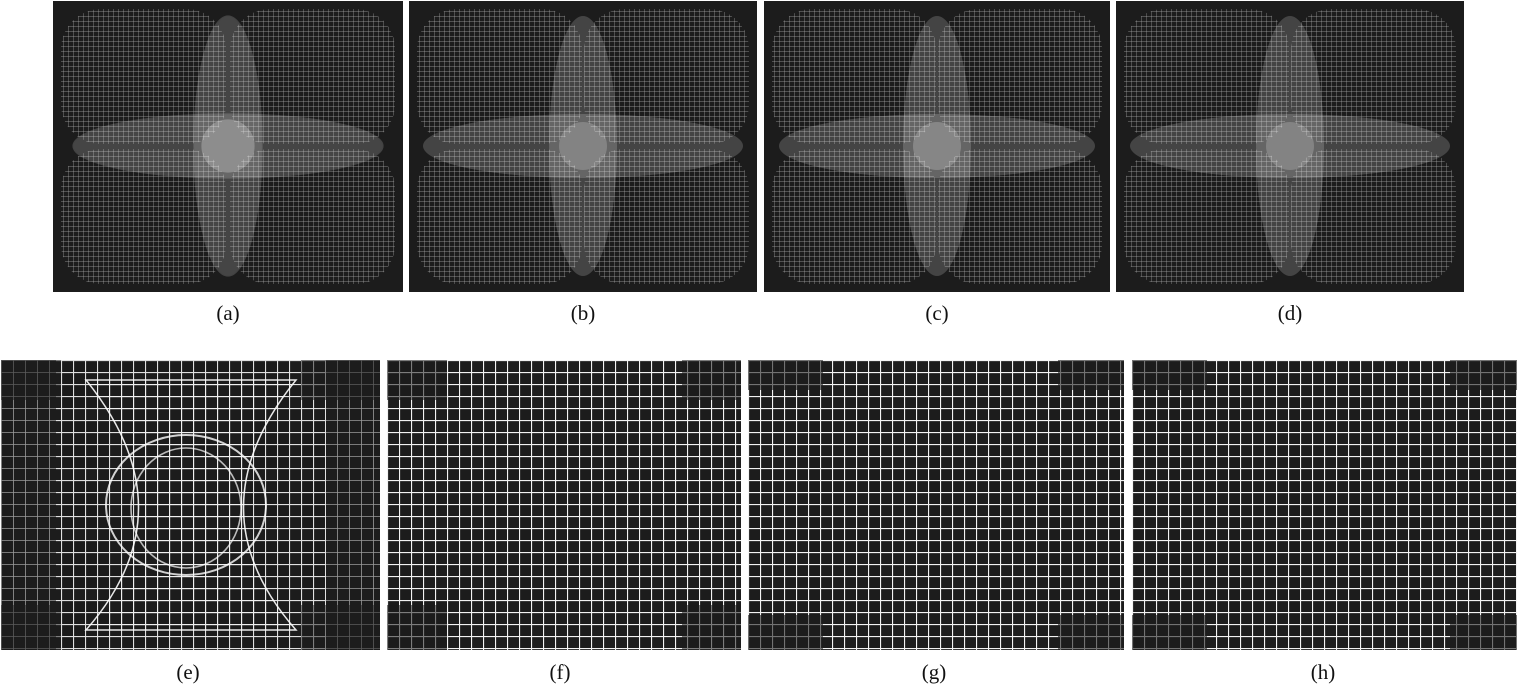 The width and height of the screenshot is (1520, 688). What do you see at coordinates (188, 672) in the screenshot?
I see `caption-e: (e)` at bounding box center [188, 672].